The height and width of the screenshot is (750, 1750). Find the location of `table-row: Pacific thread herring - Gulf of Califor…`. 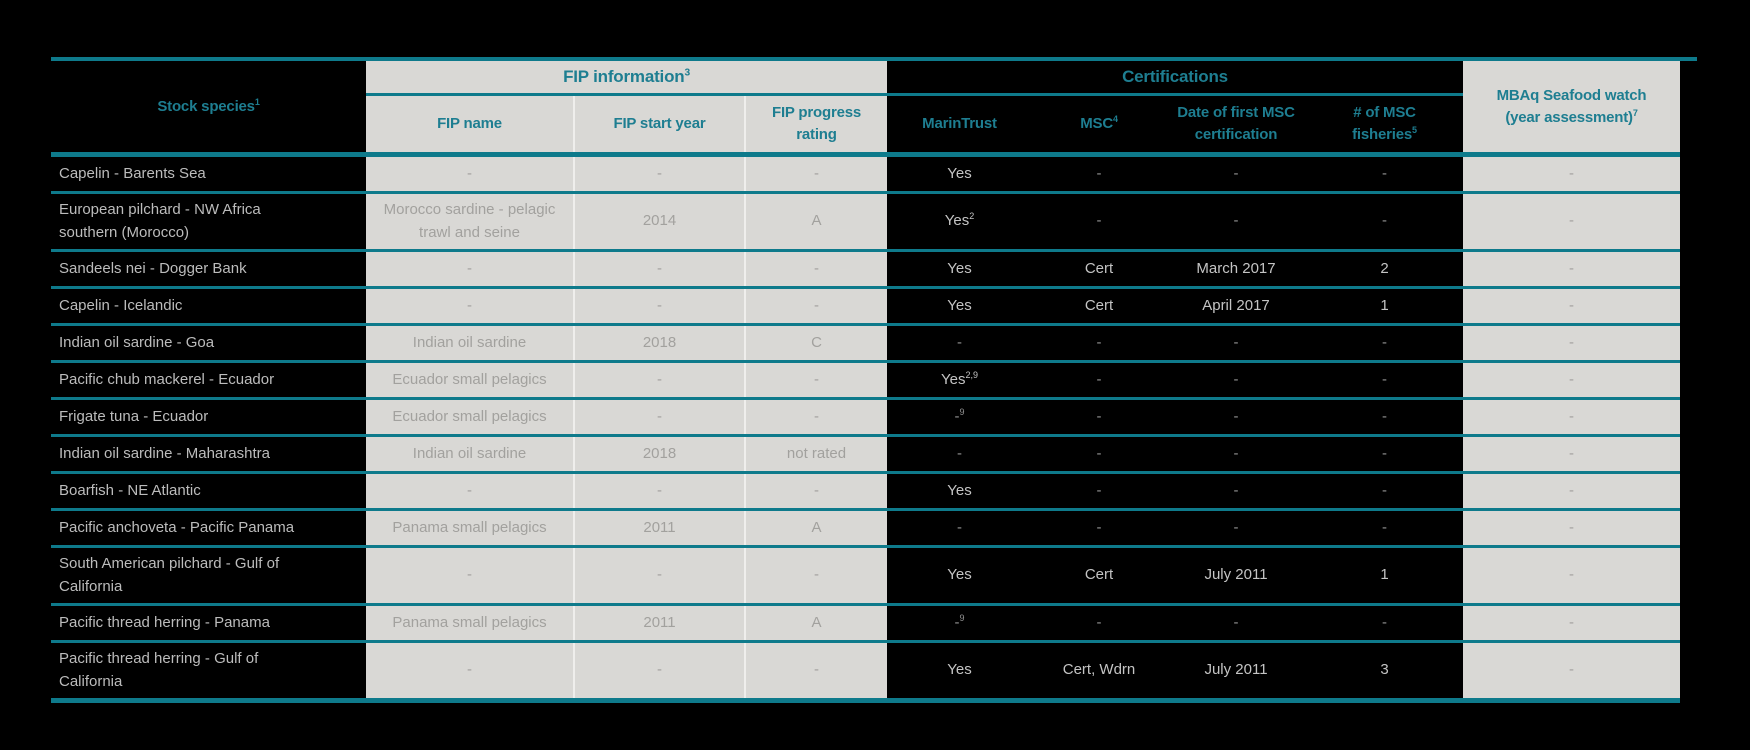

table-row: Pacific thread herring - Gulf of Califor… is located at coordinates (865, 669).